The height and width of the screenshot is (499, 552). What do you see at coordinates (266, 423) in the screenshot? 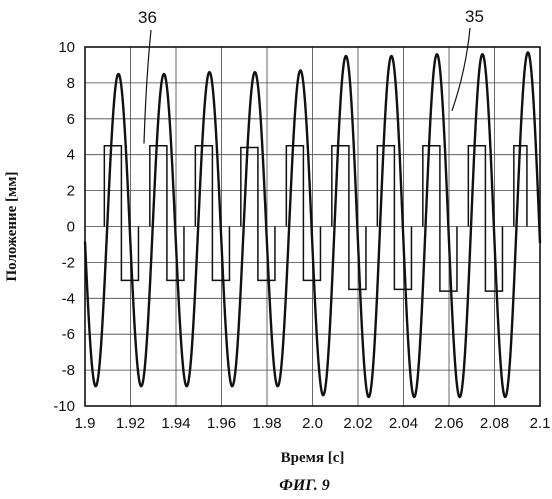
I see `x-tick-label: 1.98` at bounding box center [266, 423].